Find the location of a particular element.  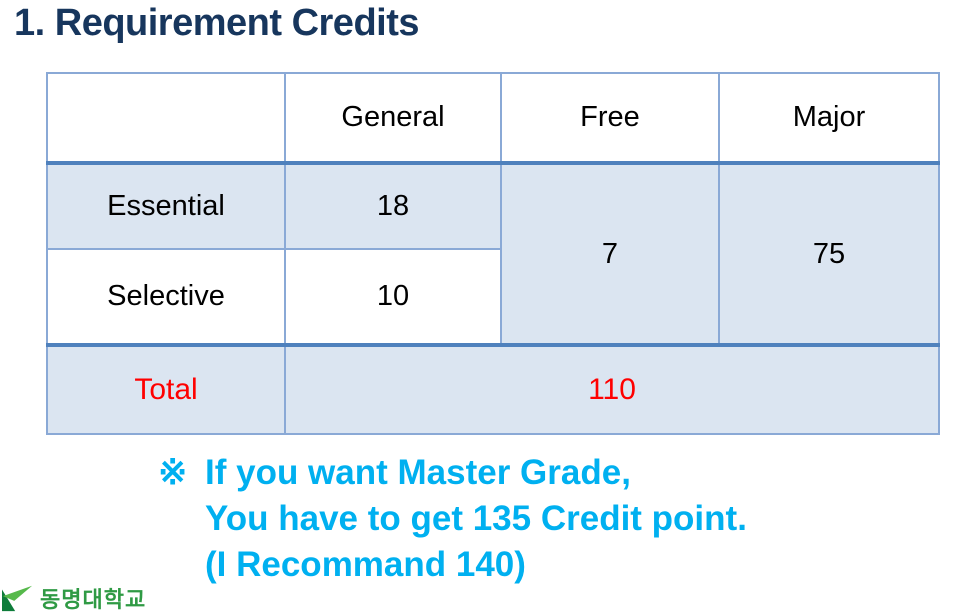

table-row-selective: Selective 10 is located at coordinates (492, 297).